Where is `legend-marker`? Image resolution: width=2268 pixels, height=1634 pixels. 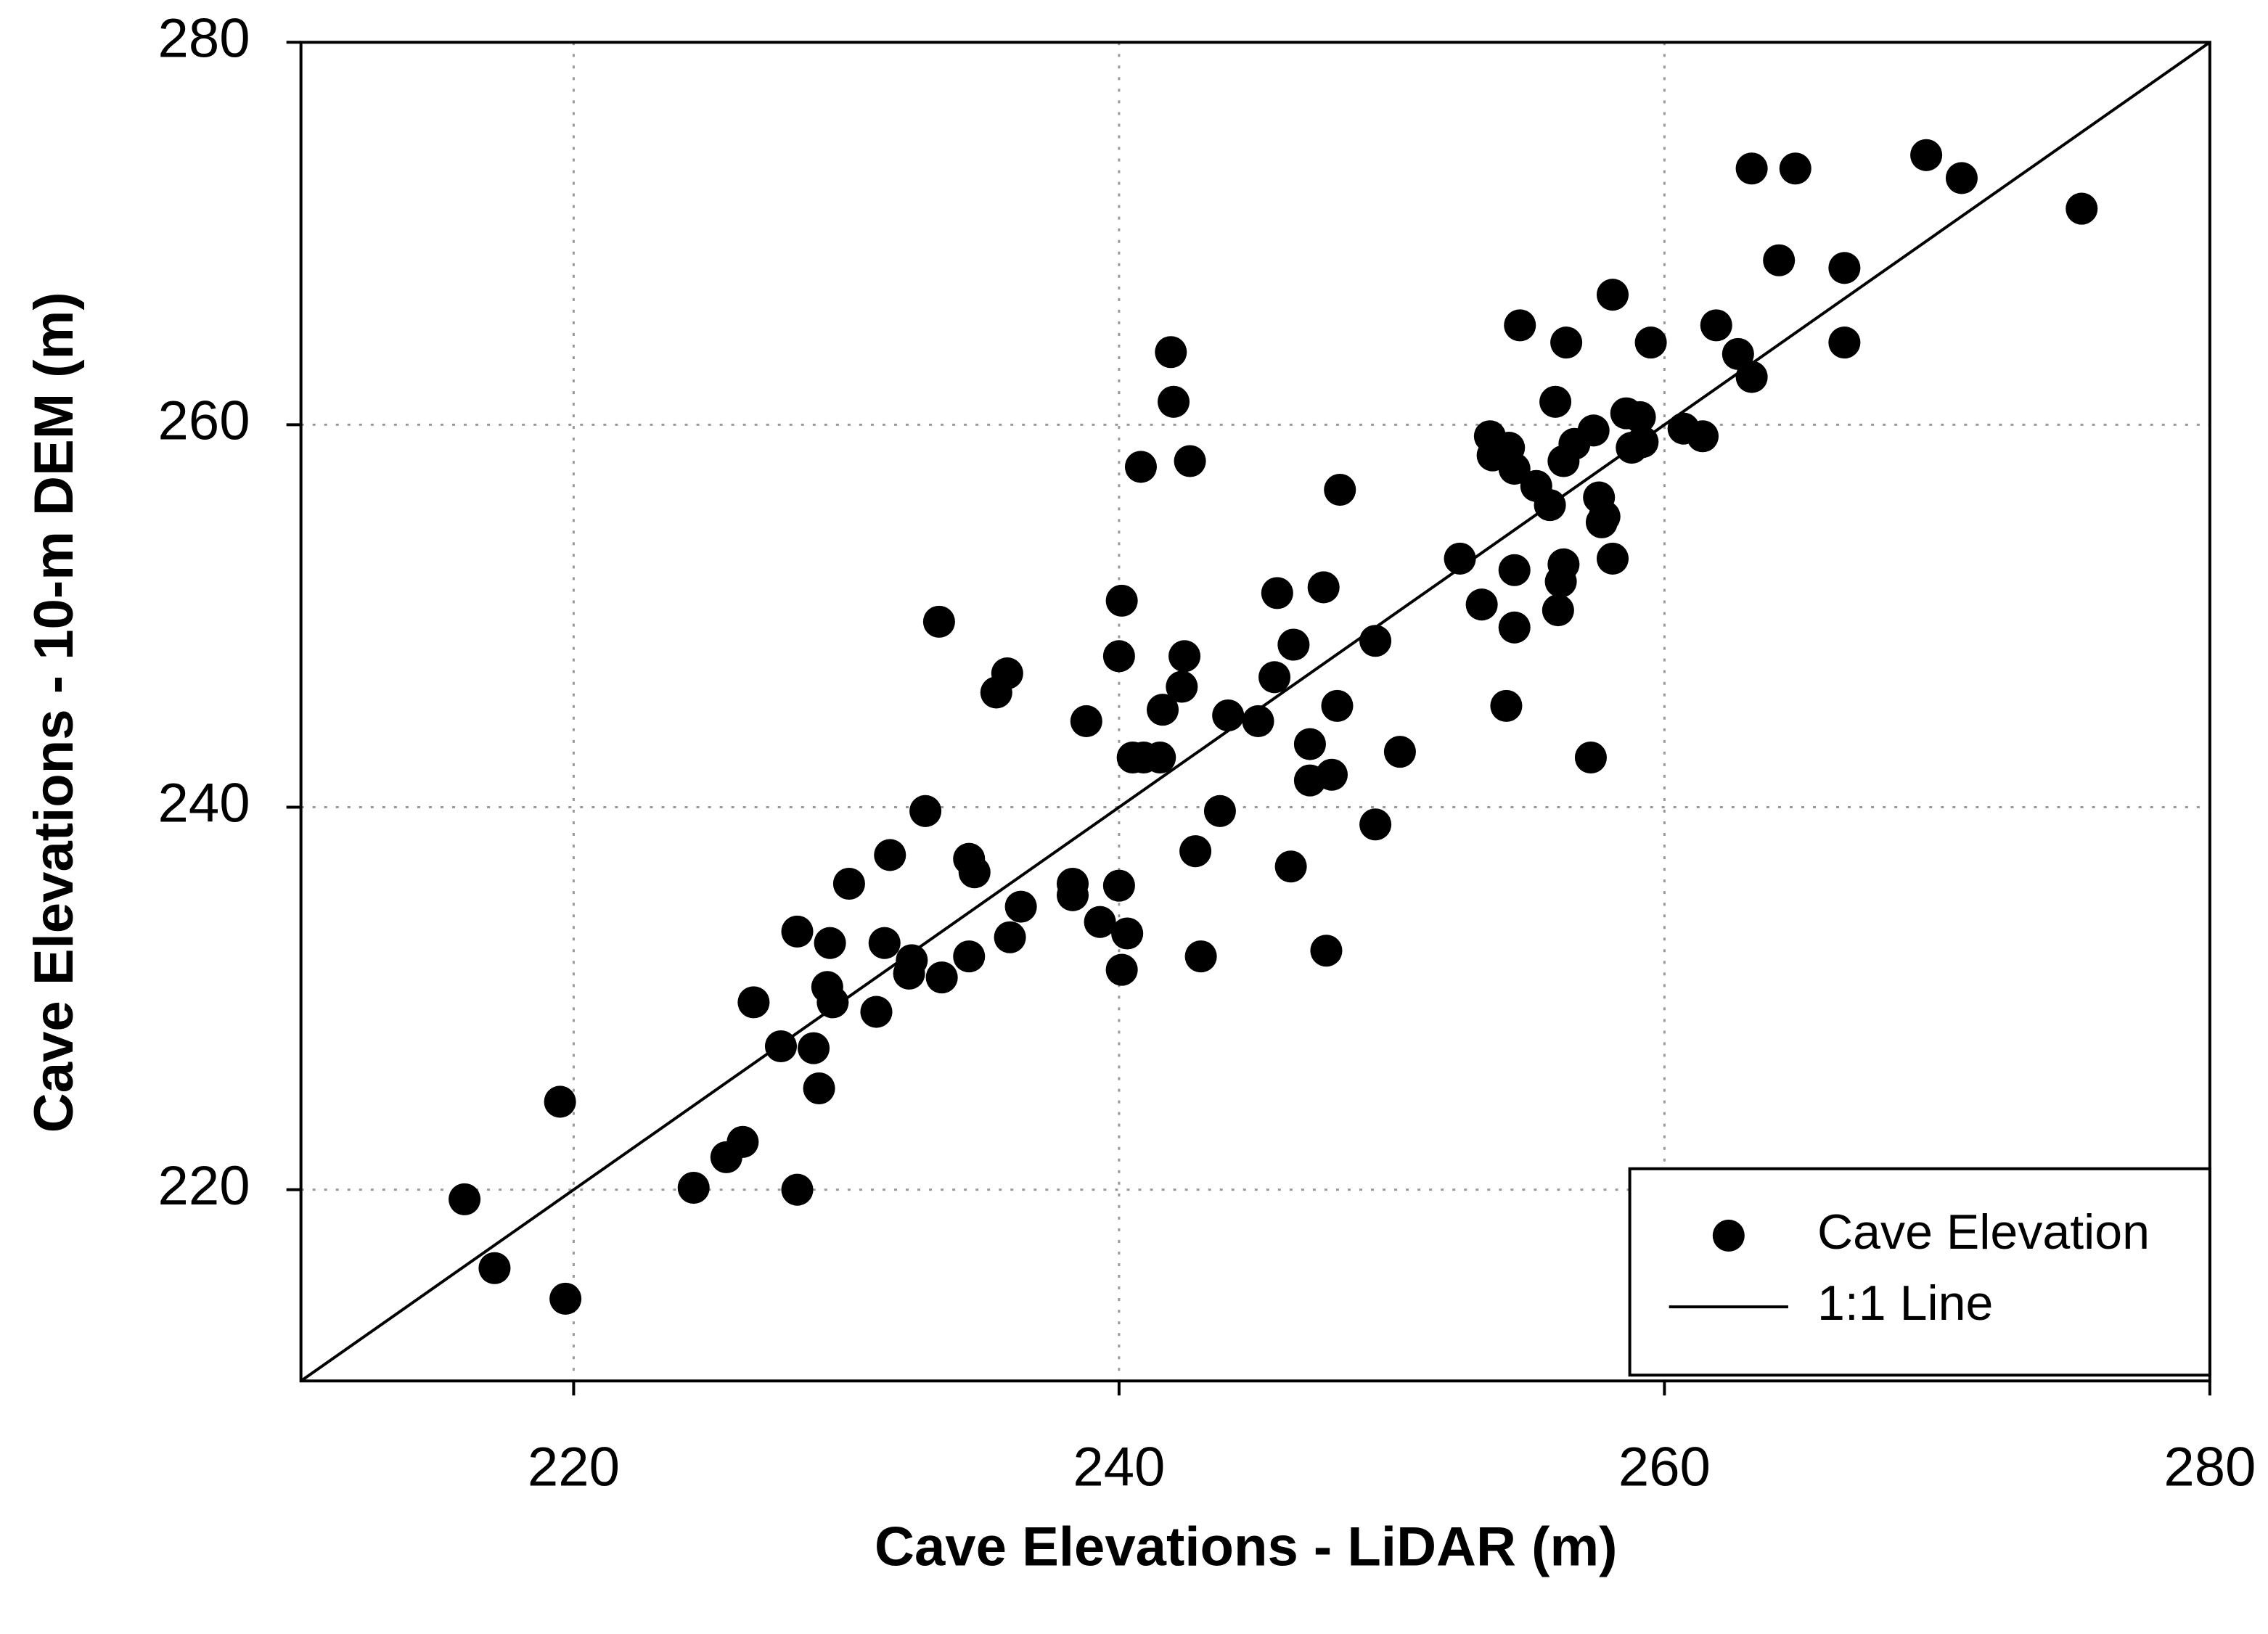 legend-marker is located at coordinates (1728, 1235).